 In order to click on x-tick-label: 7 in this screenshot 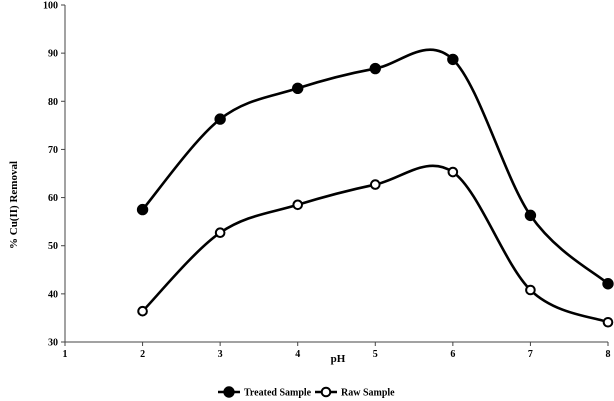, I will do `click(530, 354)`.